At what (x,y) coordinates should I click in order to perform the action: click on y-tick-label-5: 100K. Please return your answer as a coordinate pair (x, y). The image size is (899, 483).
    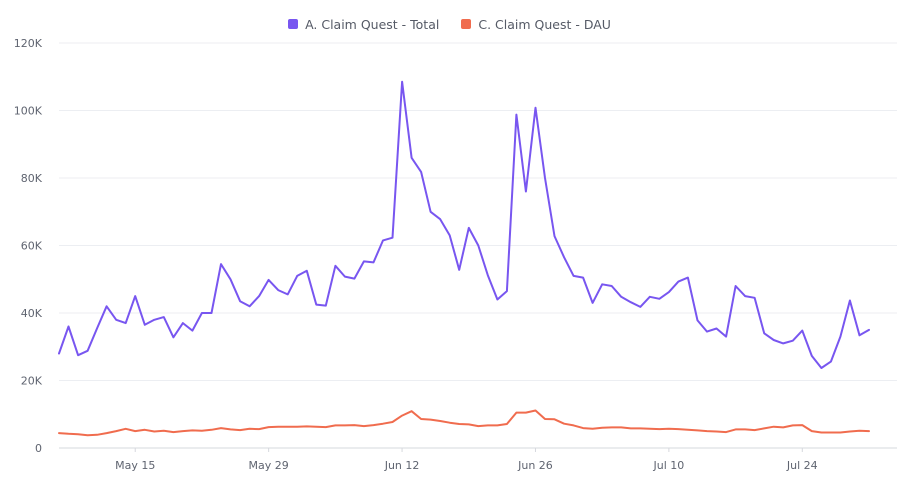
    Looking at the image, I should click on (28, 111).